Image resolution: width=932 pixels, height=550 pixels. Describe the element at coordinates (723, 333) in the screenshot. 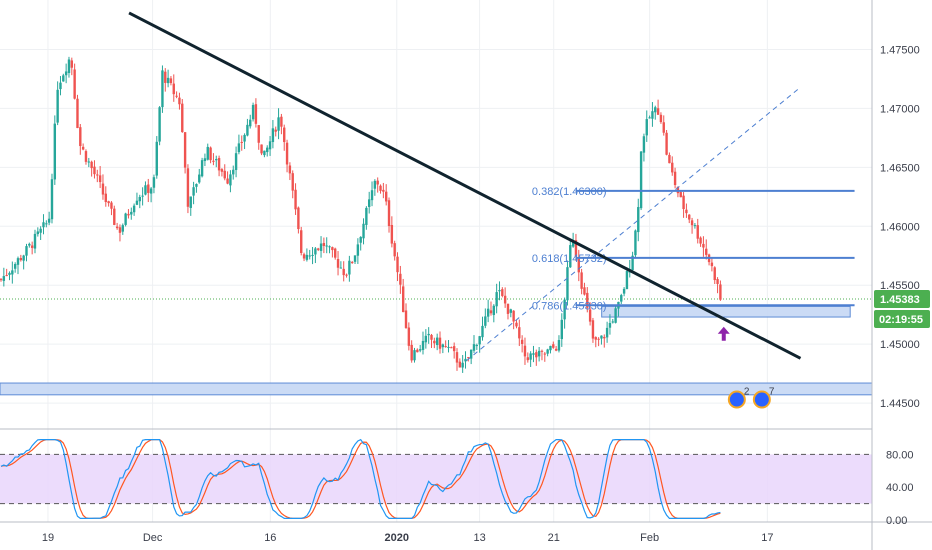

I see `up-arrow-icon` at that location.